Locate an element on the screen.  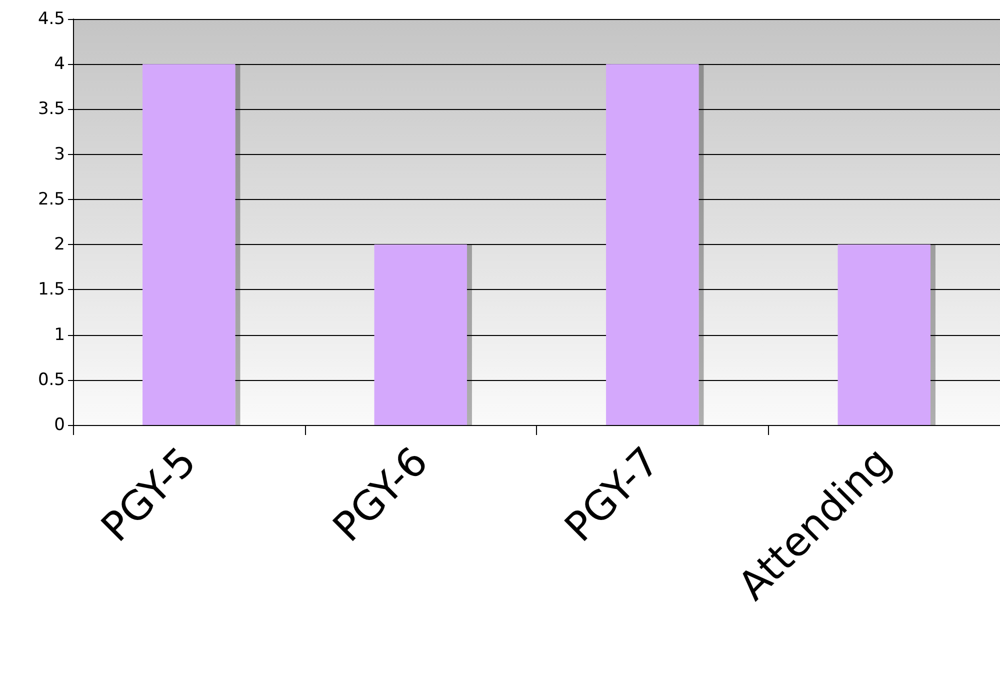
y-tick-label: 2.5 is located at coordinates (51, 199).